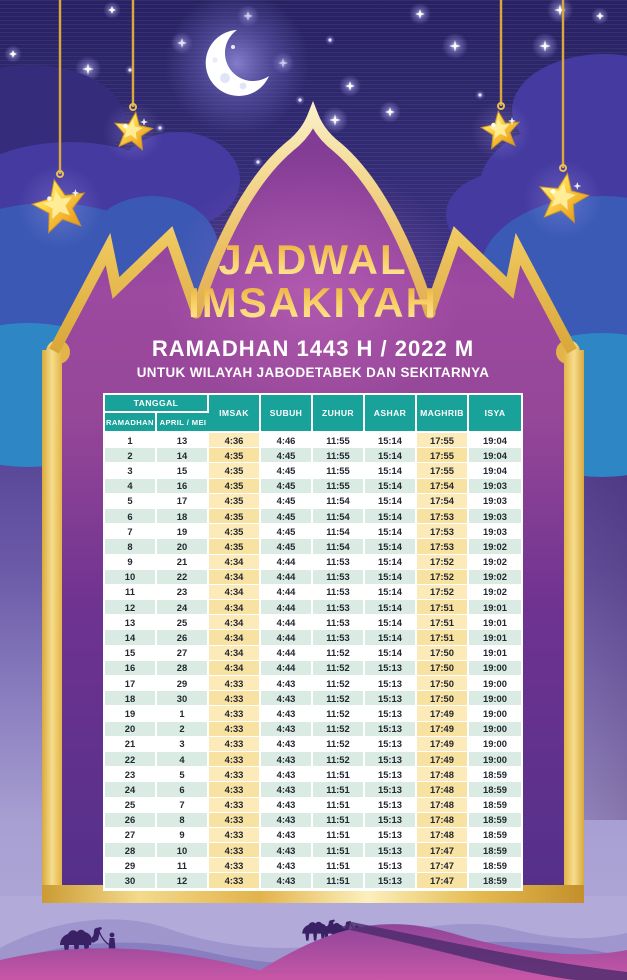 Image resolution: width=627 pixels, height=980 pixels. What do you see at coordinates (131, 805) in the screenshot?
I see `table-cell: 25` at bounding box center [131, 805].